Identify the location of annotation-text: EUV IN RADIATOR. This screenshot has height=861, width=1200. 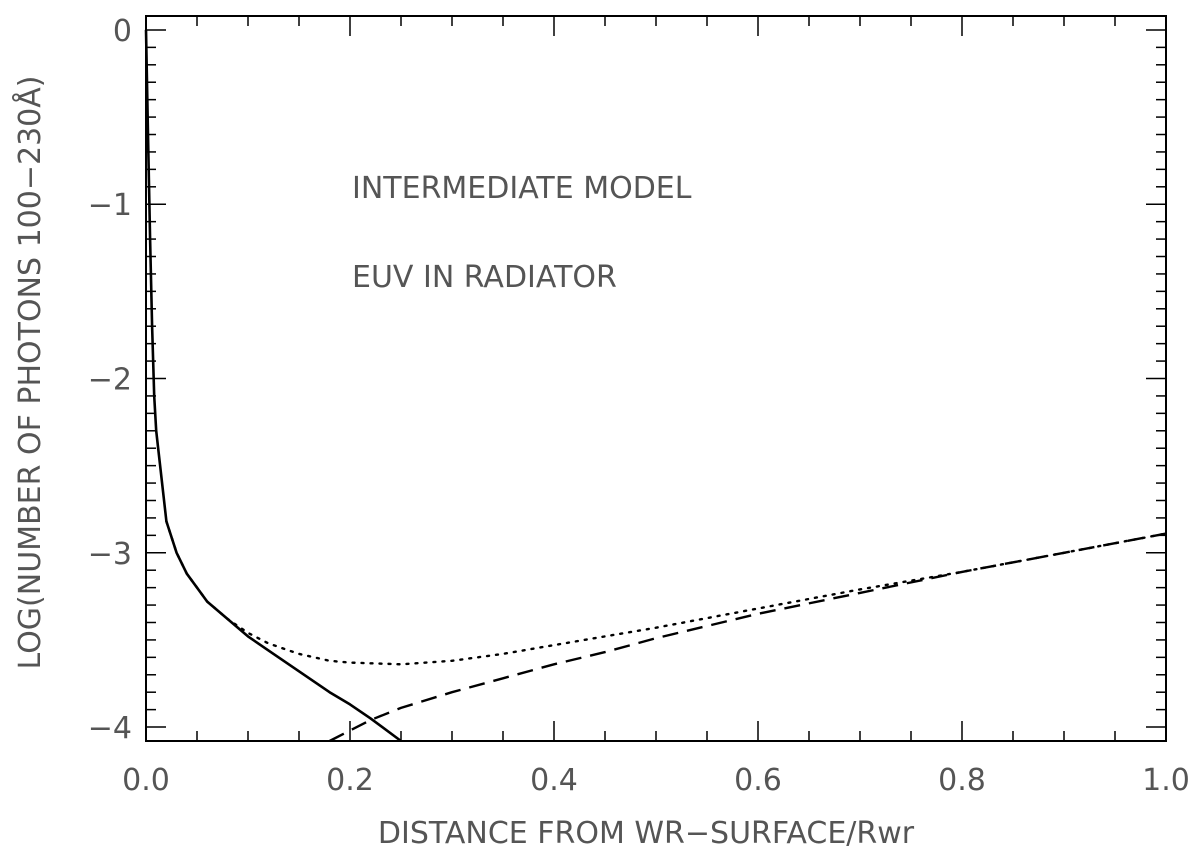
(484, 277).